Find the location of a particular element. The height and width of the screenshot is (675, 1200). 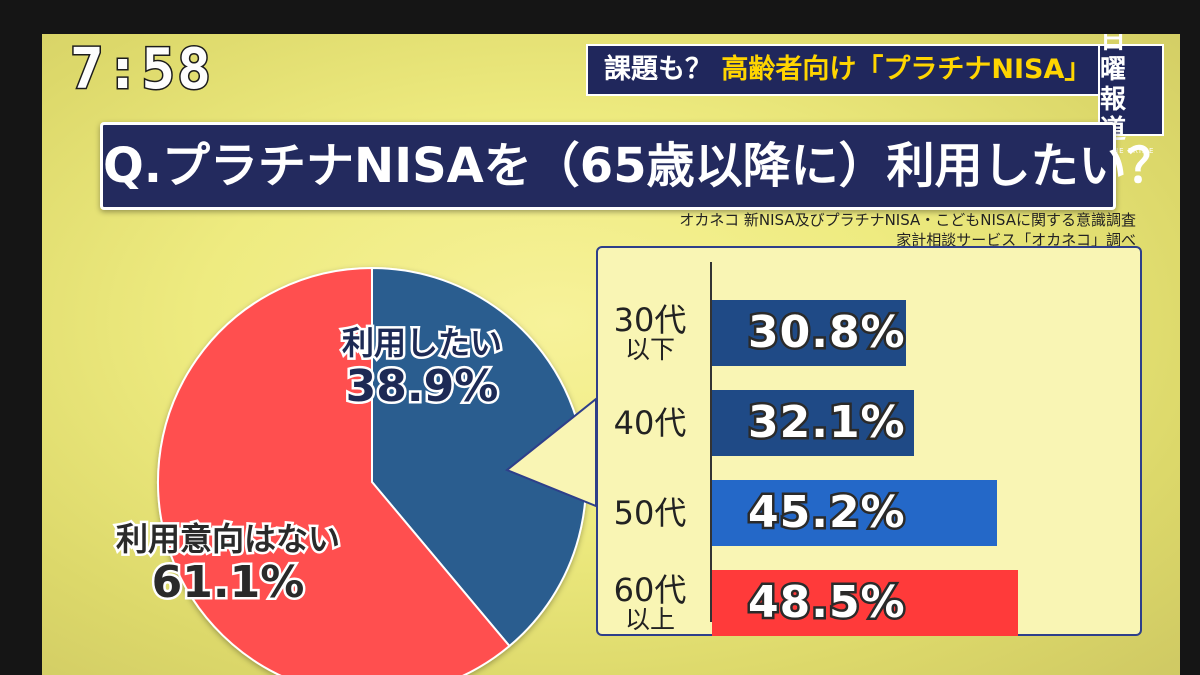

pie-label-yes: 利用したい 38.9% is located at coordinates (421, 368).